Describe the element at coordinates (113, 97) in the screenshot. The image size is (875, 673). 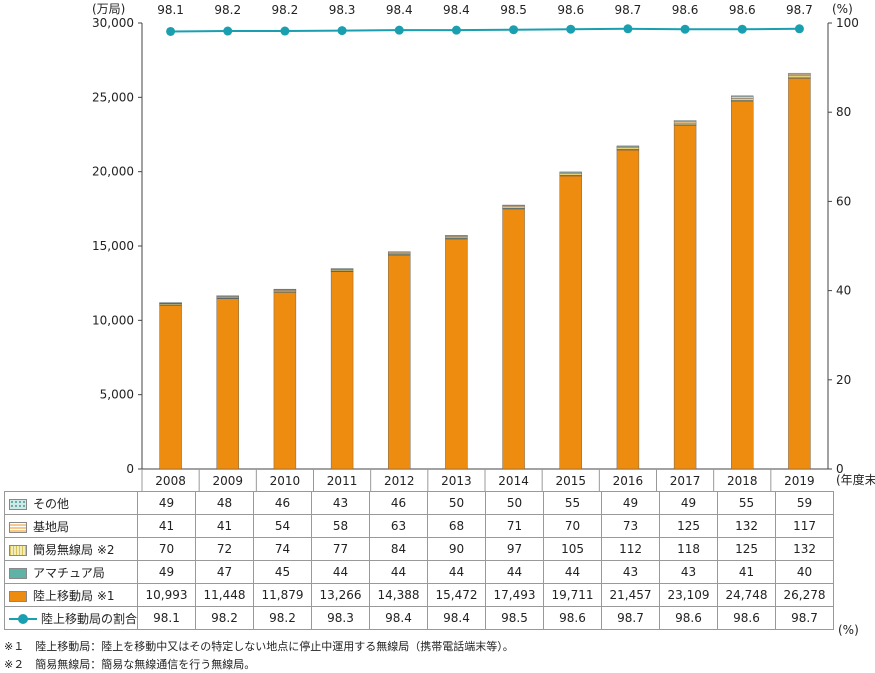
I see `y-tick-label: 25,000` at that location.